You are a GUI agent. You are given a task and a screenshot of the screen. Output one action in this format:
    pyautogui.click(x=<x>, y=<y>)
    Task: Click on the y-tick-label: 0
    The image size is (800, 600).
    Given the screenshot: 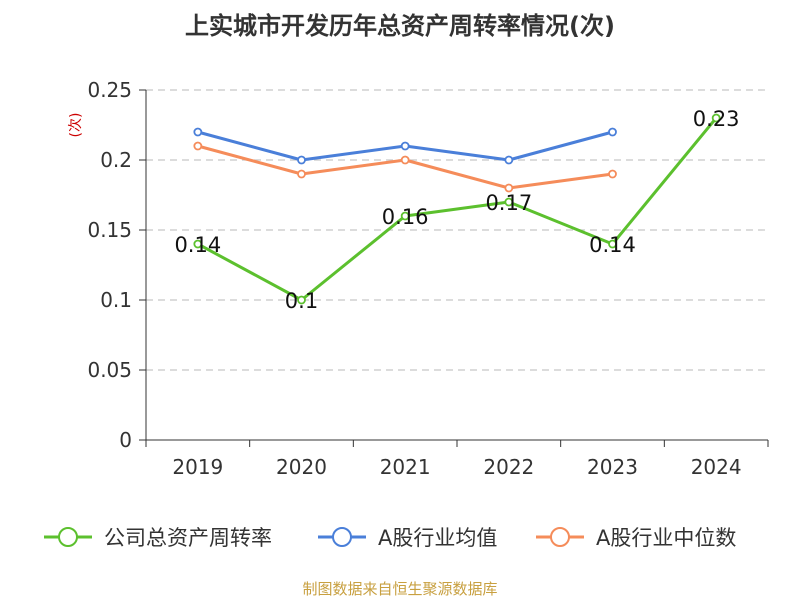 What is the action you would take?
    pyautogui.click(x=125, y=440)
    